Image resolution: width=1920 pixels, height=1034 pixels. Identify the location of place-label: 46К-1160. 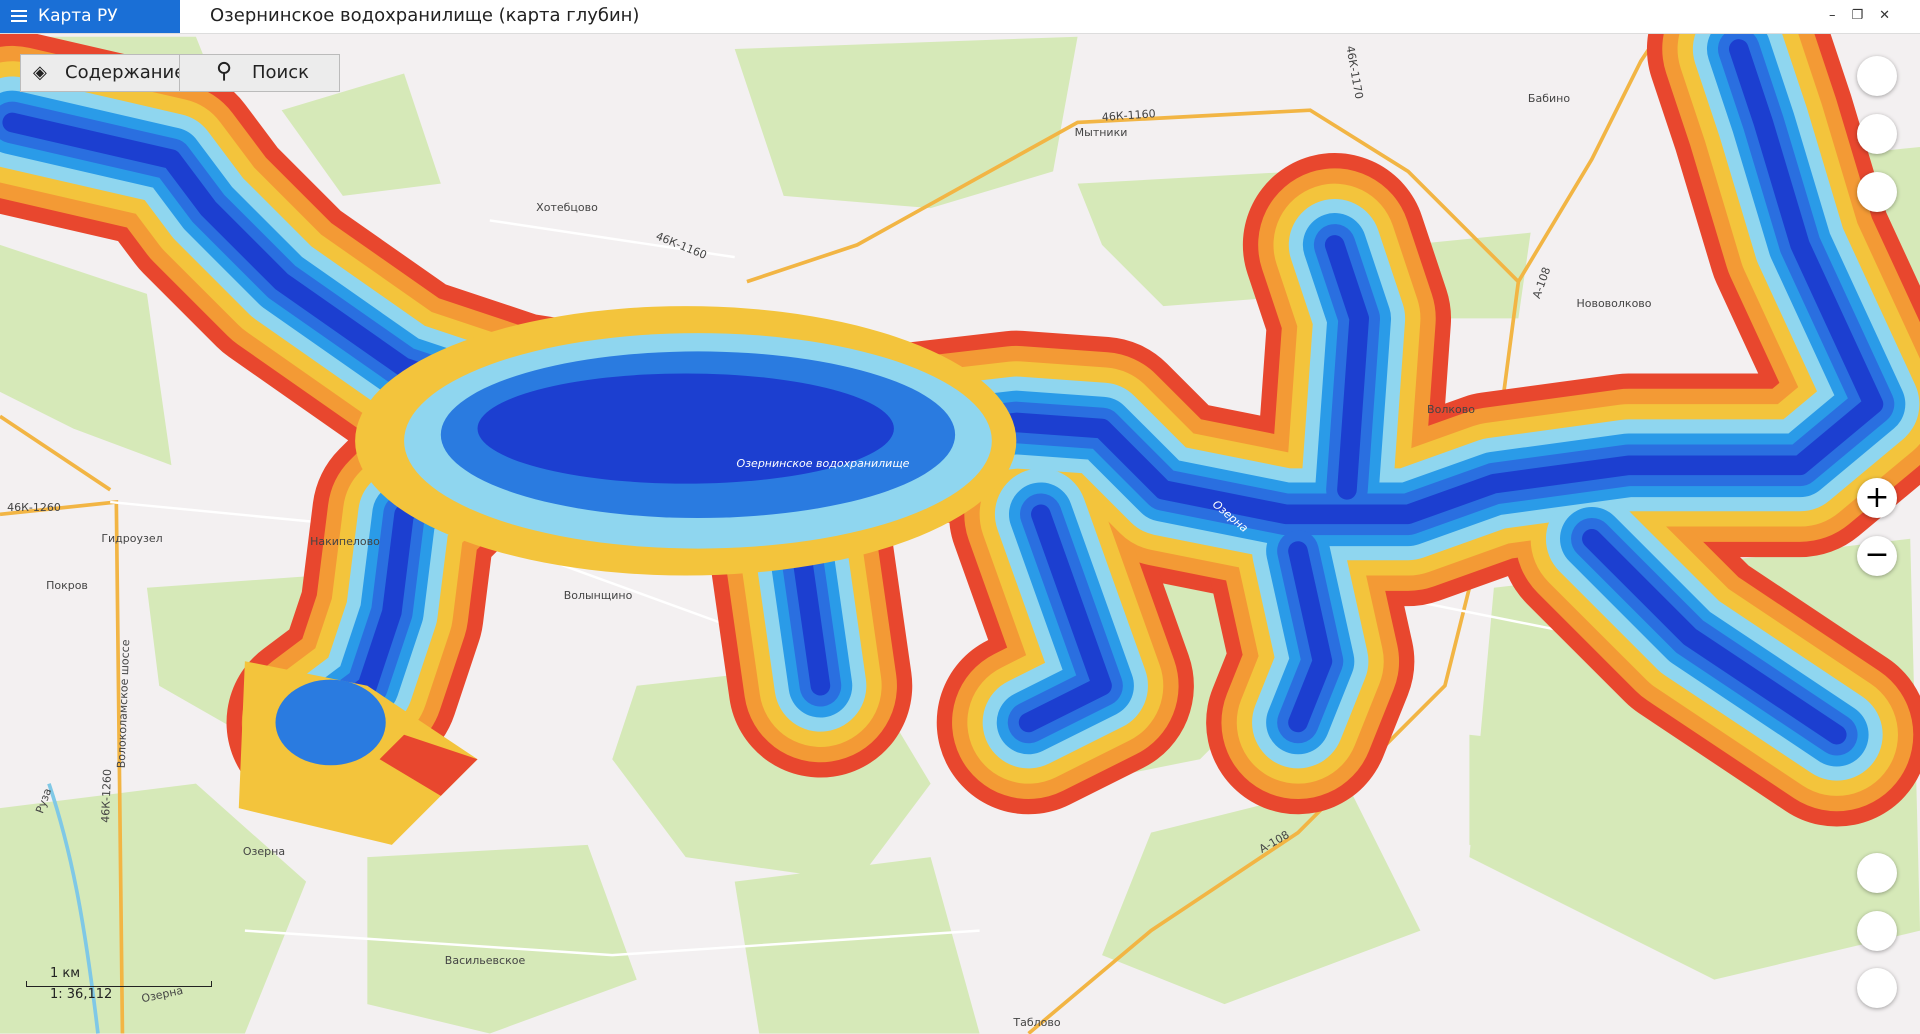
(1128, 115).